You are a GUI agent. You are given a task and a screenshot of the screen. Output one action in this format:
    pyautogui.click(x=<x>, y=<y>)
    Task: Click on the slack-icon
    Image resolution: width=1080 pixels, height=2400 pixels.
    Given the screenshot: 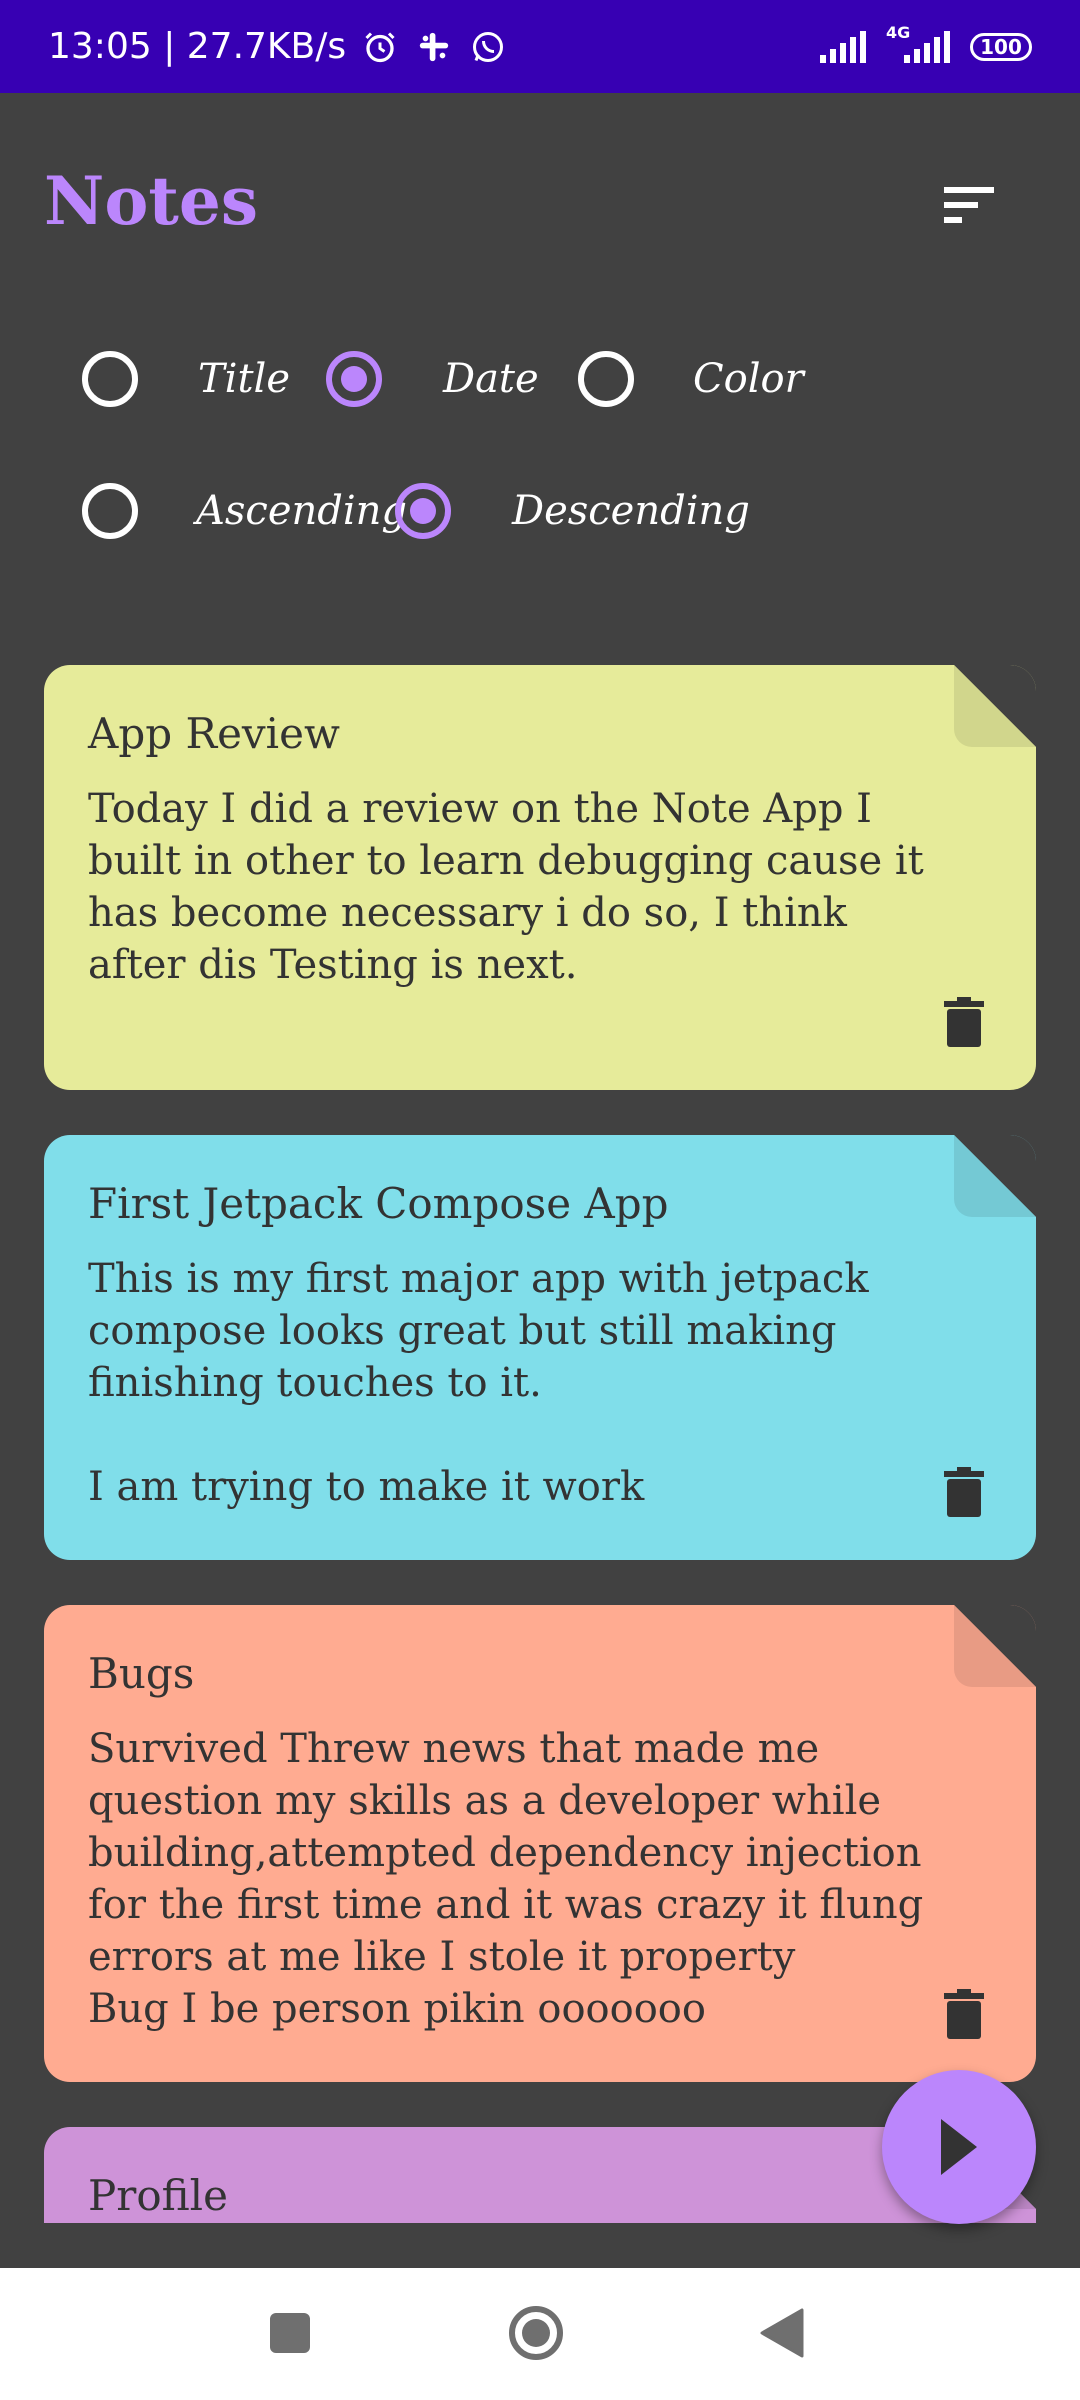 What is the action you would take?
    pyautogui.click(x=434, y=47)
    